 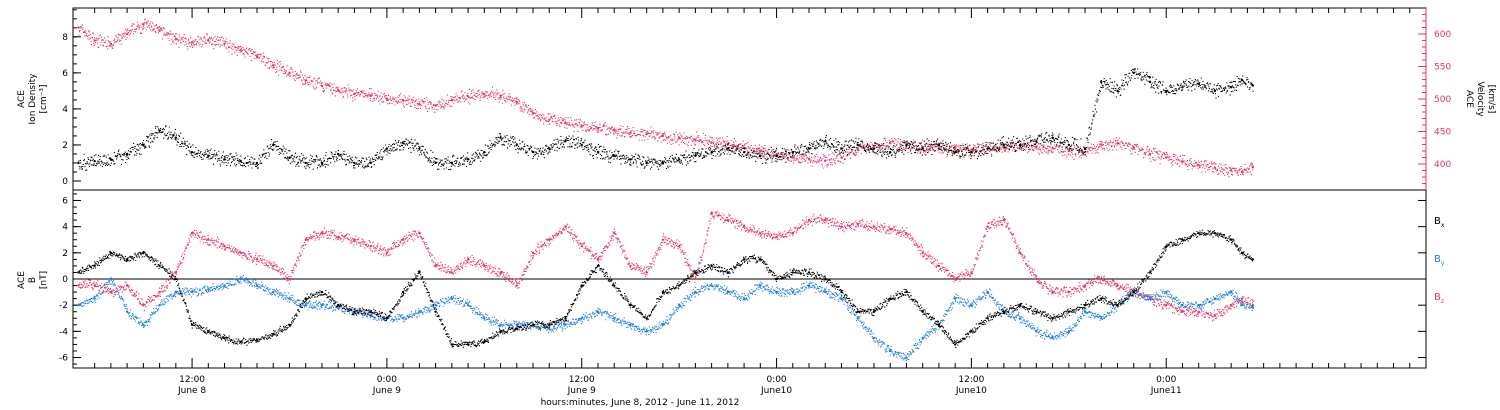 What do you see at coordinates (1443, 225) in the screenshot?
I see `legend-bx-sub: x` at bounding box center [1443, 225].